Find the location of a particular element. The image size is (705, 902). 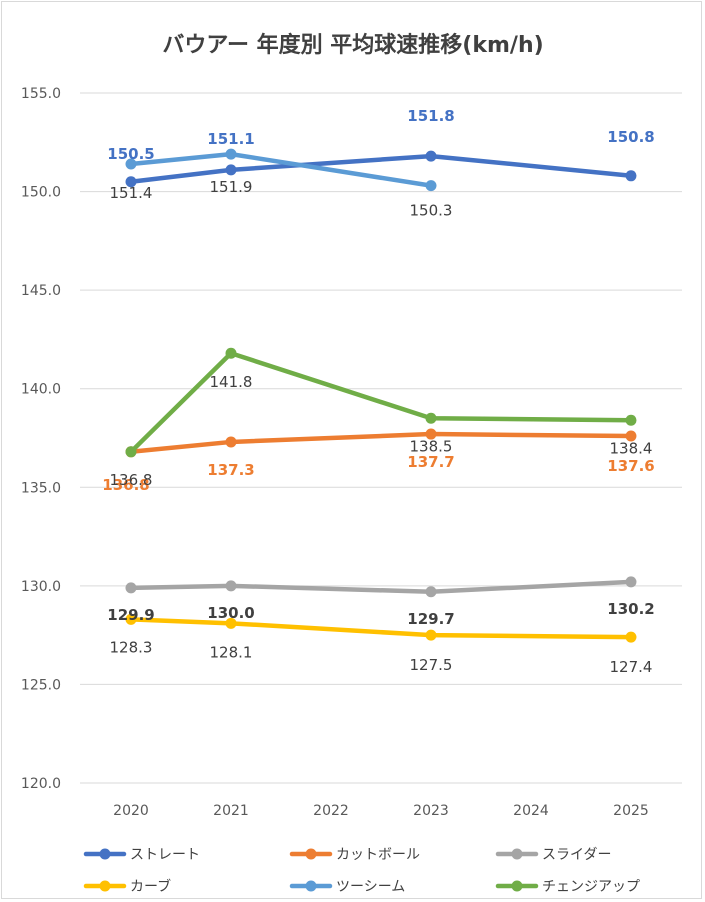

x-tick-label: 2021 is located at coordinates (231, 811).